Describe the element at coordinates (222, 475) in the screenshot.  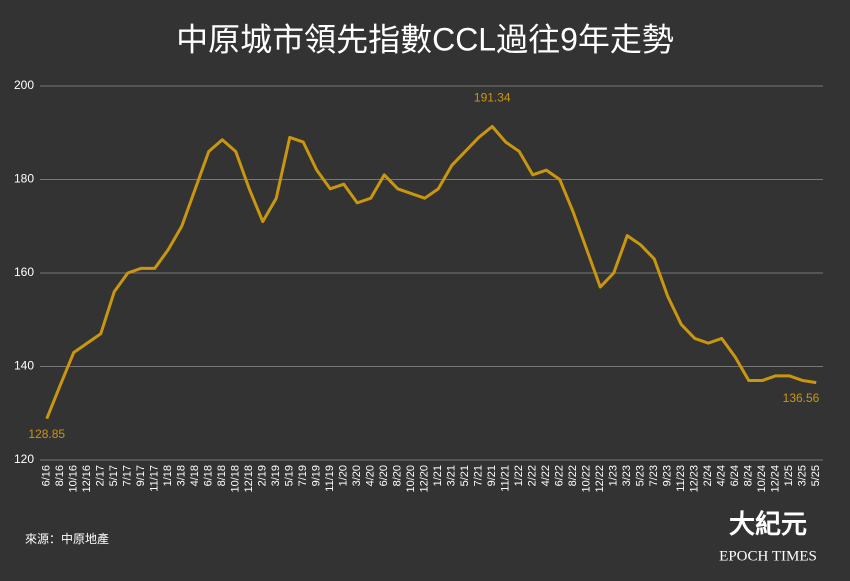
I see `x-tick-label: 8/18` at that location.